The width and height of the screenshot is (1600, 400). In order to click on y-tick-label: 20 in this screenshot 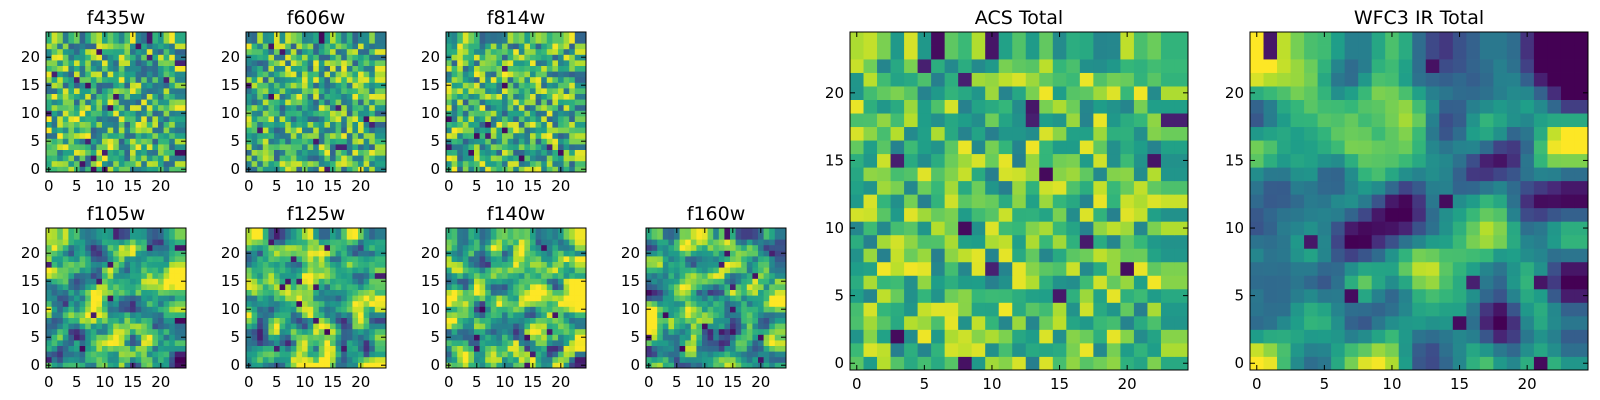, I will do `click(230, 253)`.